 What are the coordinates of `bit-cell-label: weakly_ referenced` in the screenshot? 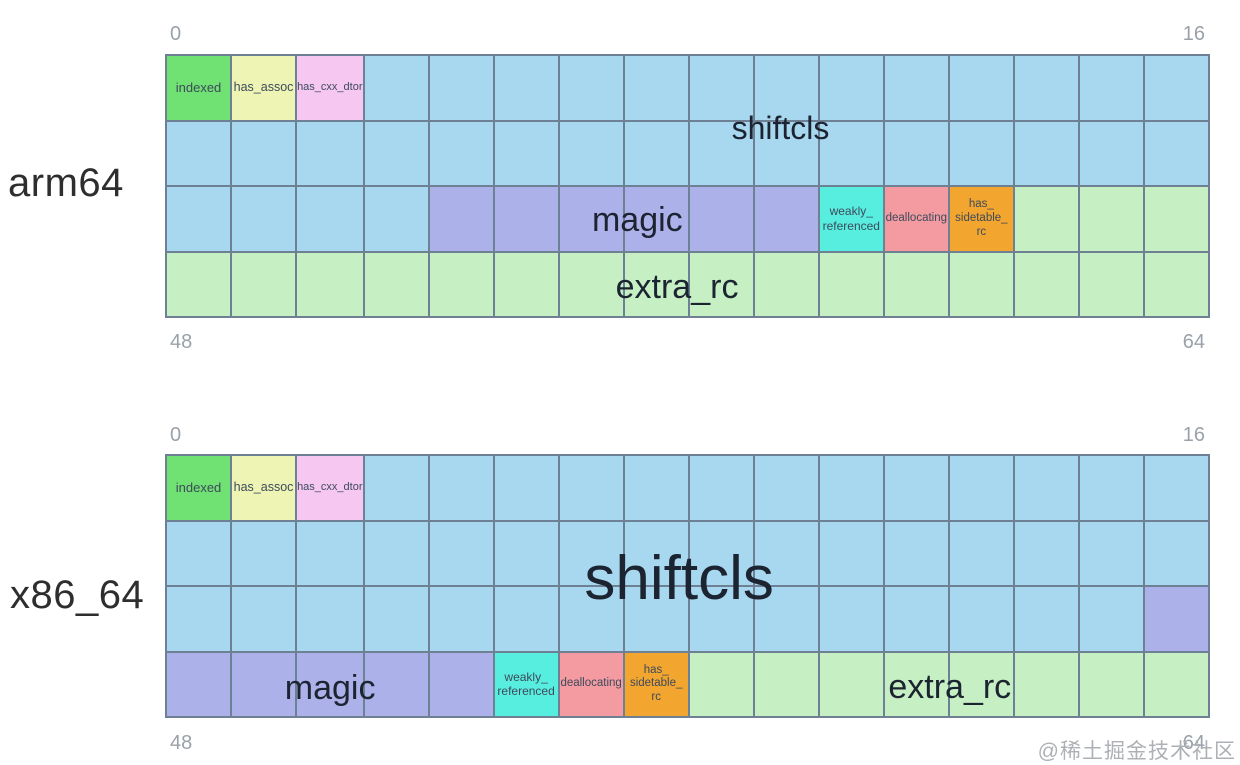 It's located at (851, 218).